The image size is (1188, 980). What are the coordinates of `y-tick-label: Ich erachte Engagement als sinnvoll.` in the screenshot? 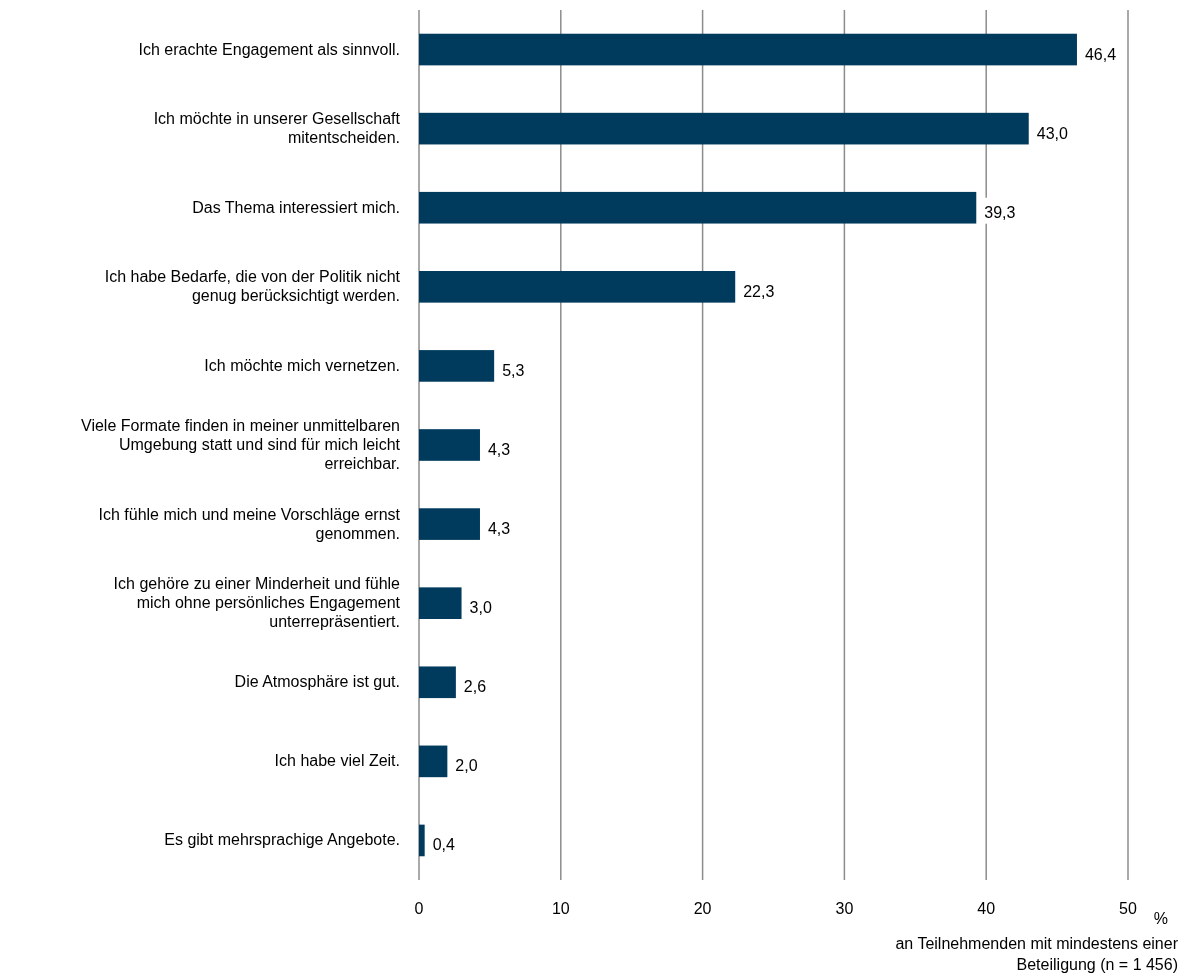 It's located at (269, 49).